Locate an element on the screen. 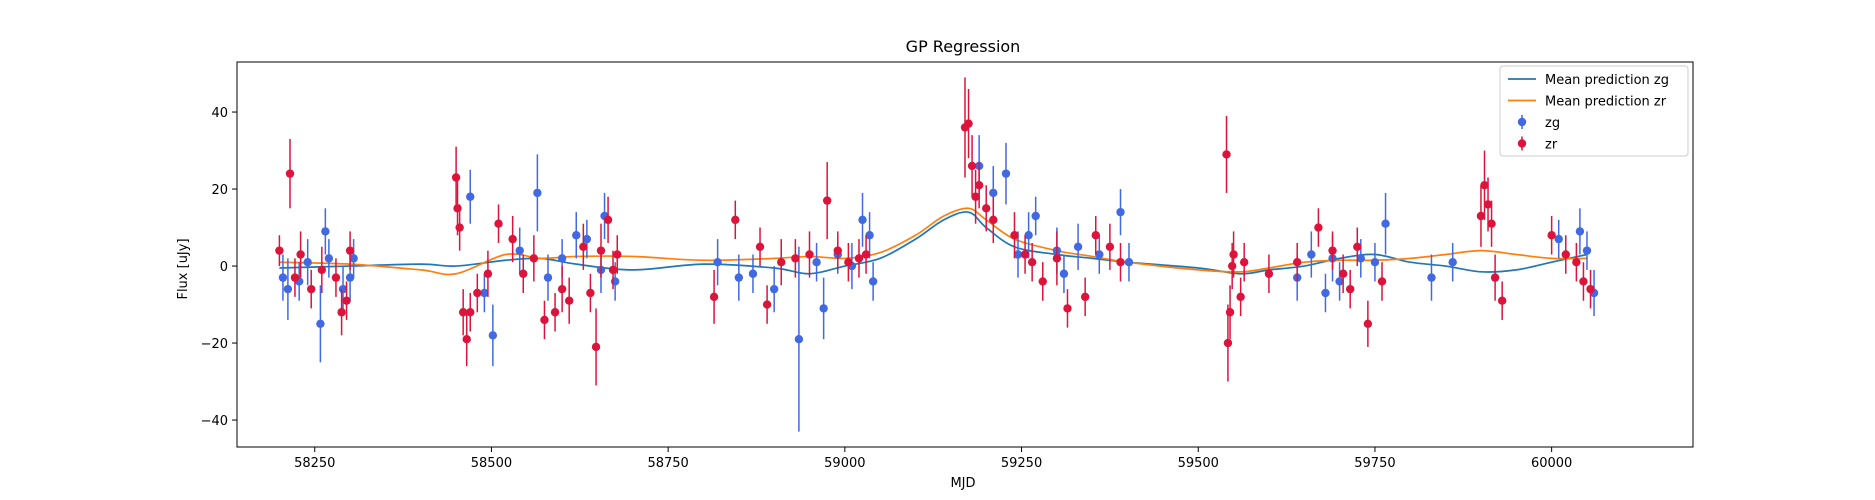  legend: Mean prediction zgMean prediction zrzgzr is located at coordinates (1594, 111).